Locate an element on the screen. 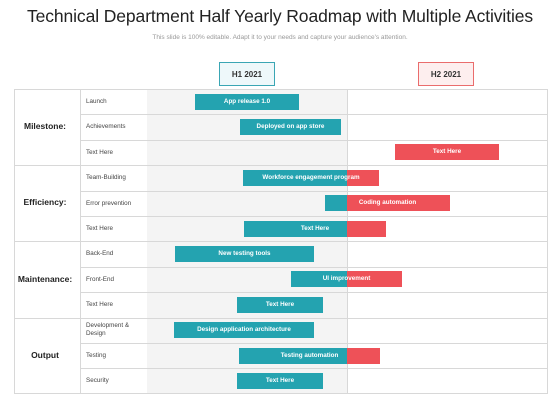 Image resolution: width=560 pixels, height=420 pixels. roadmap-bar: Testing automation is located at coordinates (309, 355).